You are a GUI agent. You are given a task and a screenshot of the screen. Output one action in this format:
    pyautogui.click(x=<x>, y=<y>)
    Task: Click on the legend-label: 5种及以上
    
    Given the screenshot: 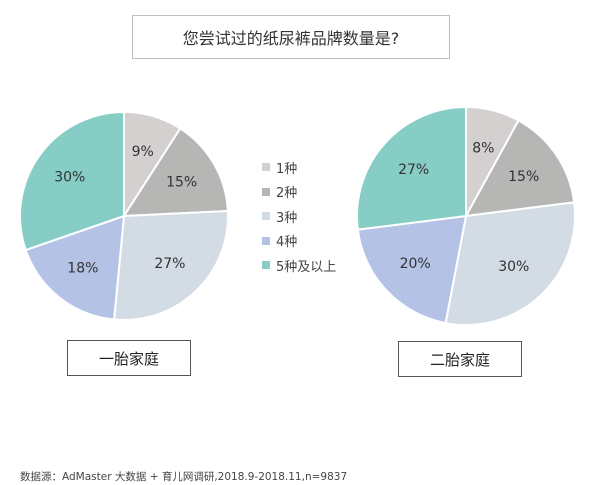 What is the action you would take?
    pyautogui.click(x=306, y=267)
    